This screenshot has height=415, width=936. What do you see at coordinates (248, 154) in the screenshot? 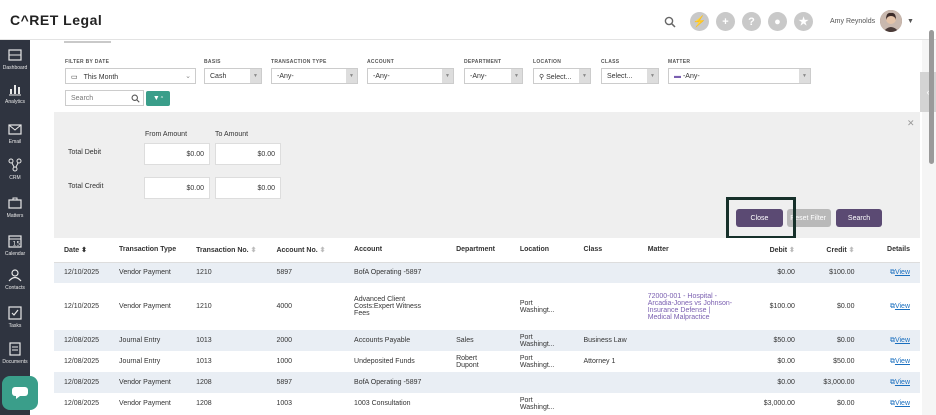
I see `debit-to-input: $0.00` at bounding box center [248, 154].